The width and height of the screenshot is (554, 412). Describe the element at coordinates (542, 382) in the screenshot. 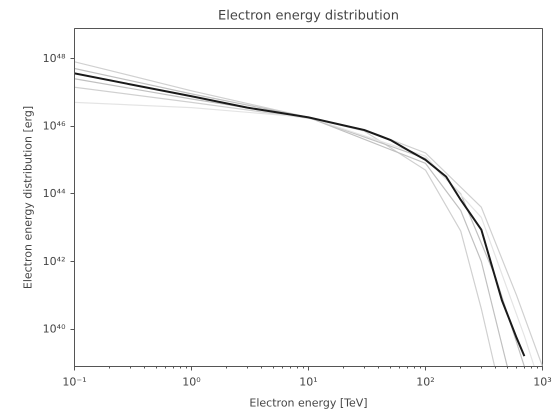

I see `x-tick-label: 10³` at that location.